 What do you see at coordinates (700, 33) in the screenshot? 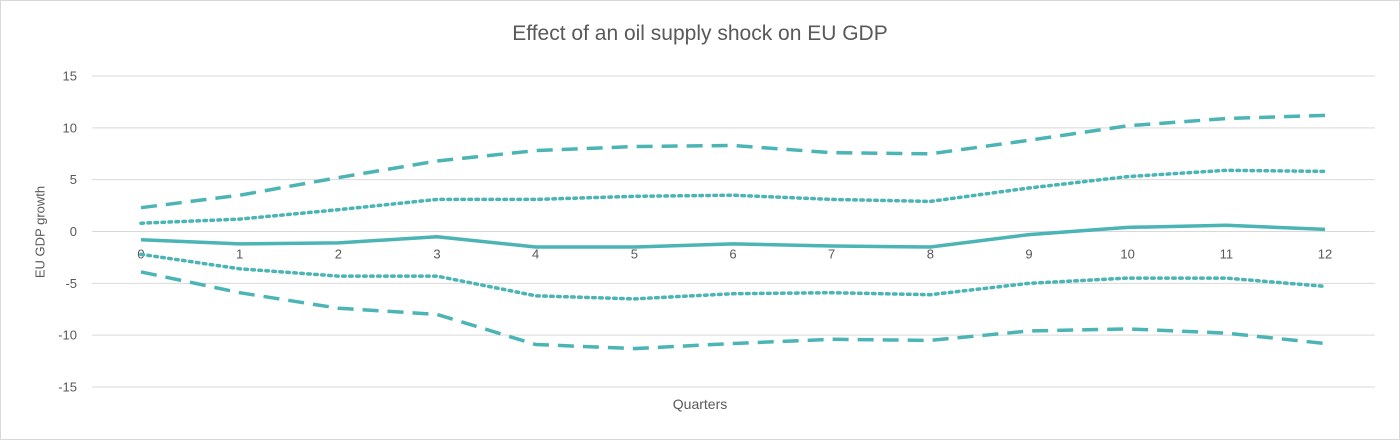
I see `chart-title: Effect of an oil supply shock on EU GDP` at bounding box center [700, 33].